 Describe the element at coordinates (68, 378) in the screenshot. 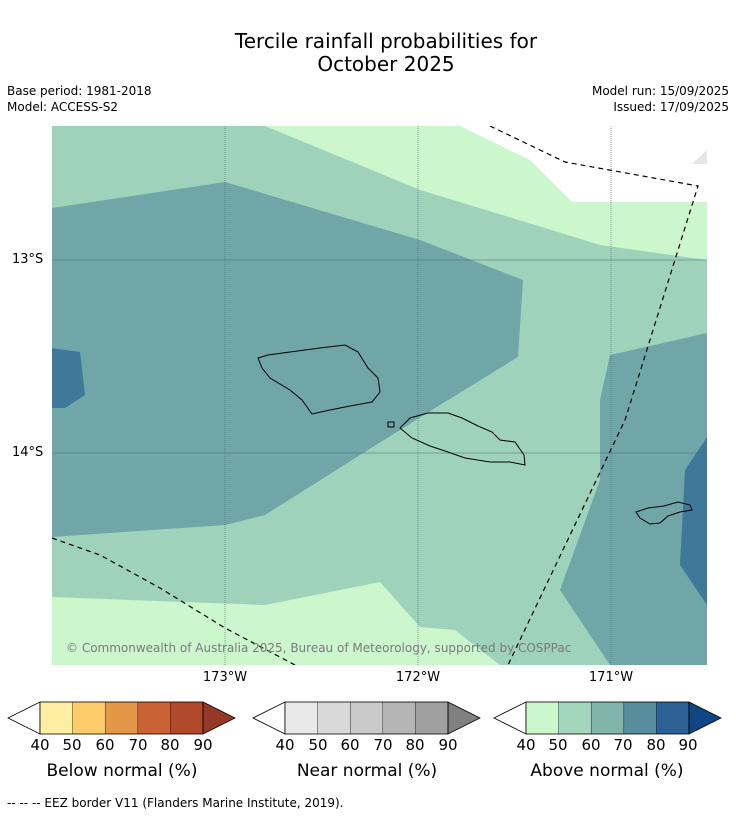

I see `contour-70-80-west` at that location.